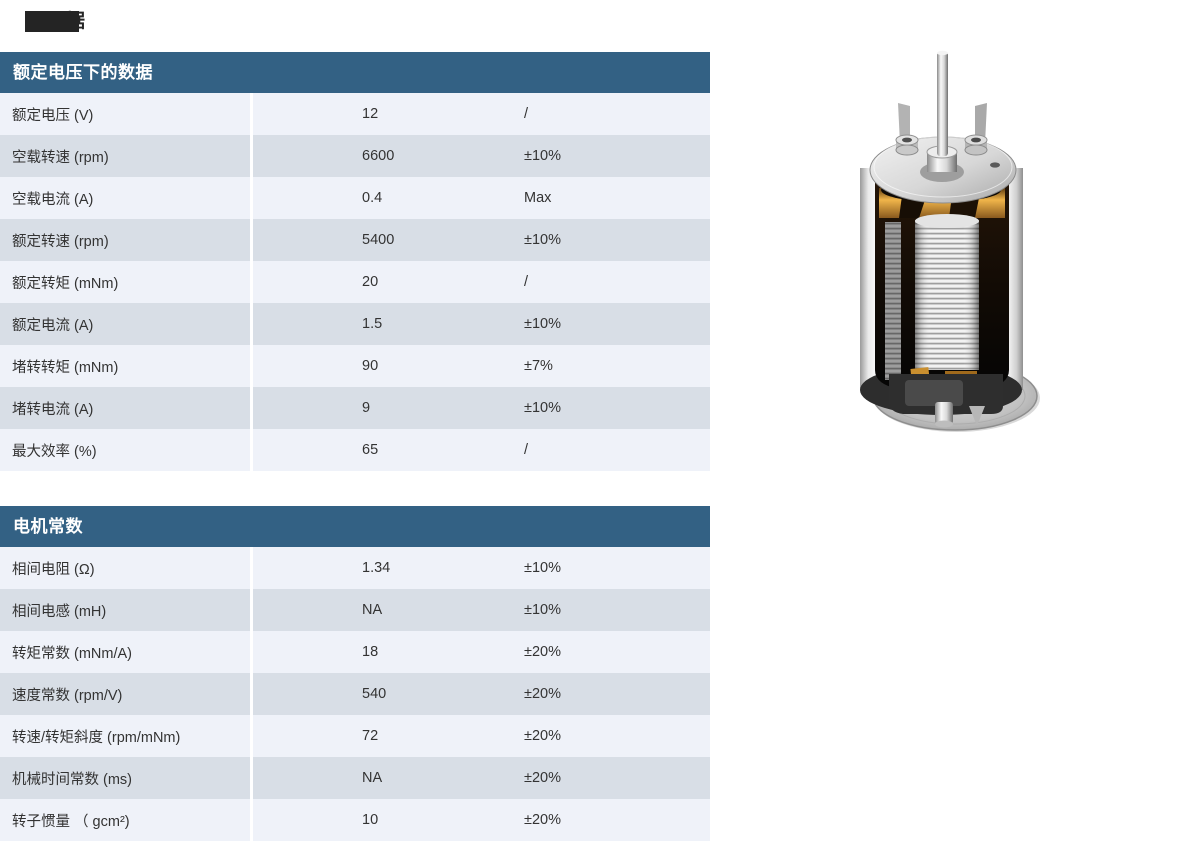 This screenshot has width=1200, height=842. I want to click on table-title: 电机常数, so click(48, 526).